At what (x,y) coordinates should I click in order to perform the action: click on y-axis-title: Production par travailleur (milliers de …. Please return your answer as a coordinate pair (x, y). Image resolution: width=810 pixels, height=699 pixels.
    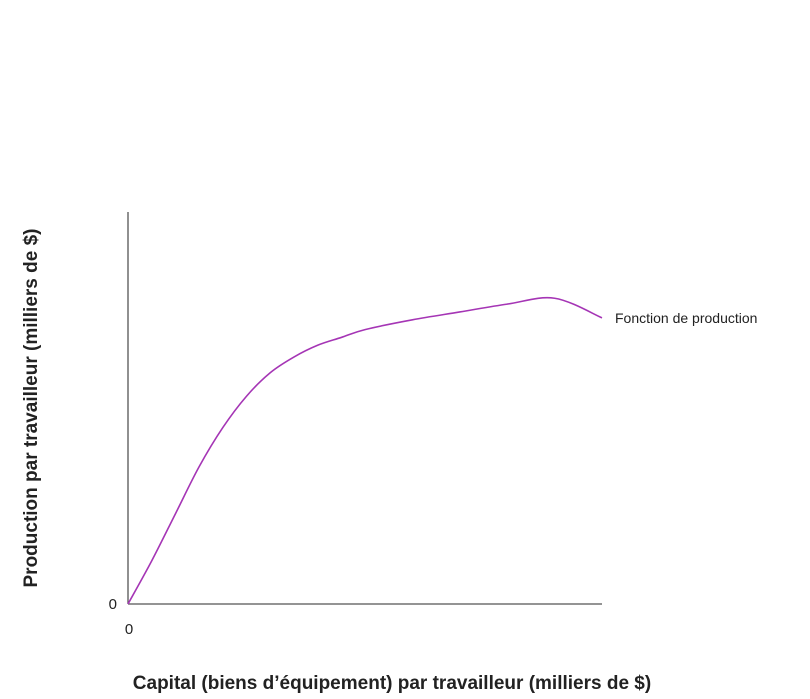
    Looking at the image, I should click on (31, 408).